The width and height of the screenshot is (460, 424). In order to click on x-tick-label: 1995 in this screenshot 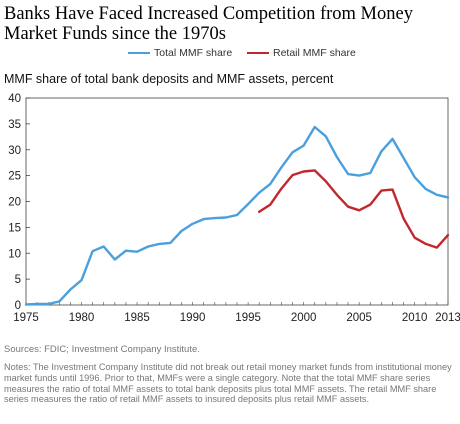, I will do `click(248, 318)`.